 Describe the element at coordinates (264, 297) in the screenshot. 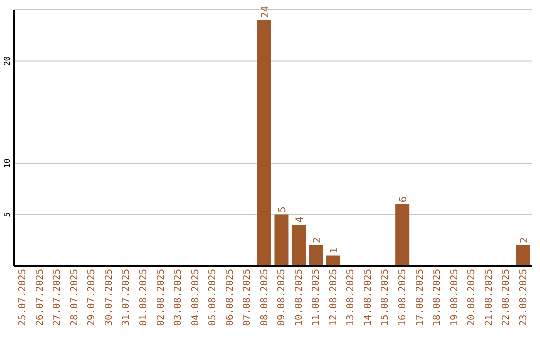

I see `x-tick-label: 08.08.2025` at that location.